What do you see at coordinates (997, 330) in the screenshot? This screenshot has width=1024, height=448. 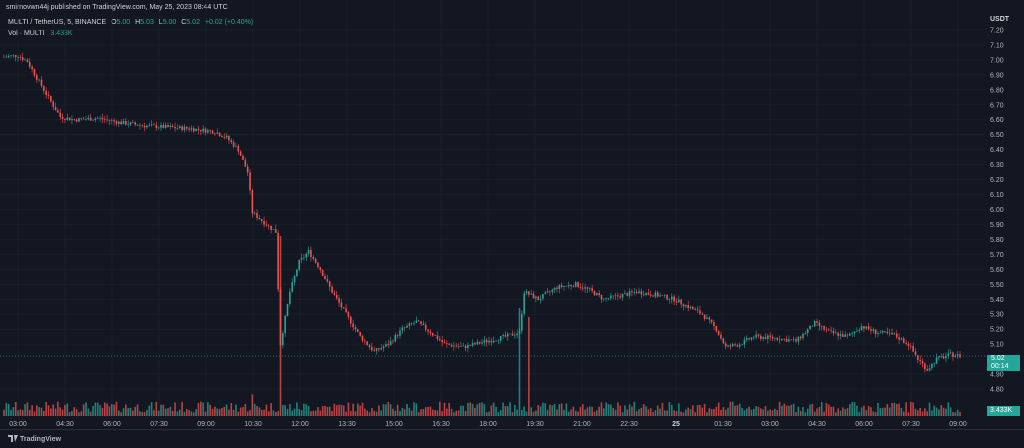 I see `price-tick-label: 5.20` at bounding box center [997, 330].